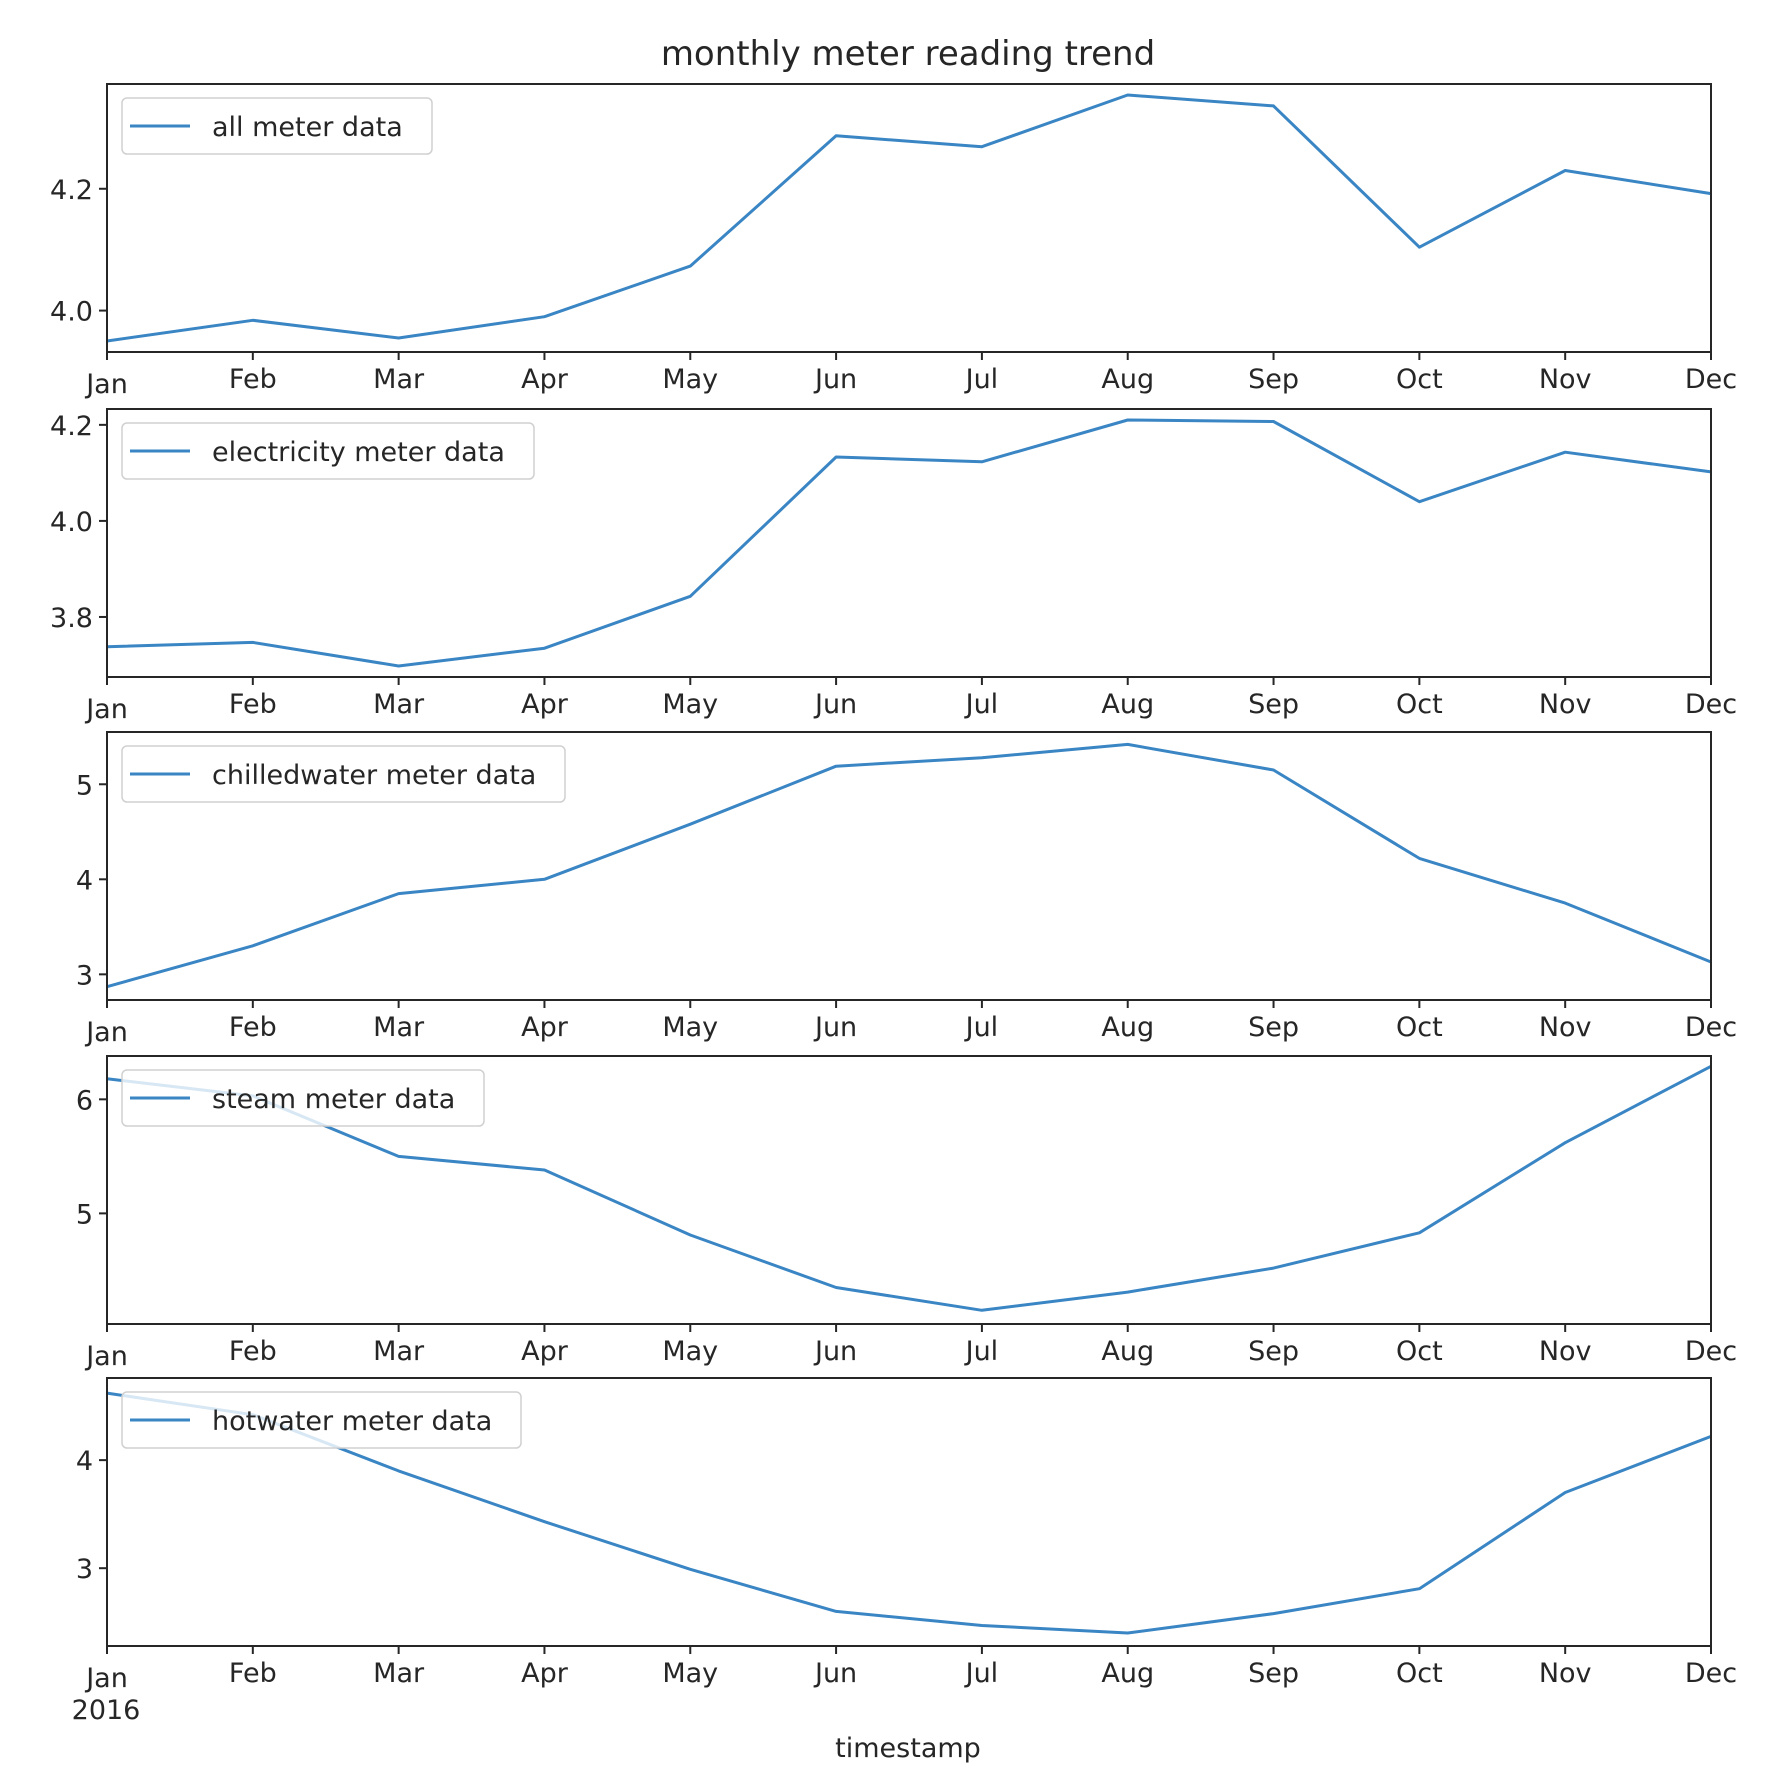  What do you see at coordinates (333, 1099) in the screenshot?
I see `legend-label: steam meter data` at bounding box center [333, 1099].